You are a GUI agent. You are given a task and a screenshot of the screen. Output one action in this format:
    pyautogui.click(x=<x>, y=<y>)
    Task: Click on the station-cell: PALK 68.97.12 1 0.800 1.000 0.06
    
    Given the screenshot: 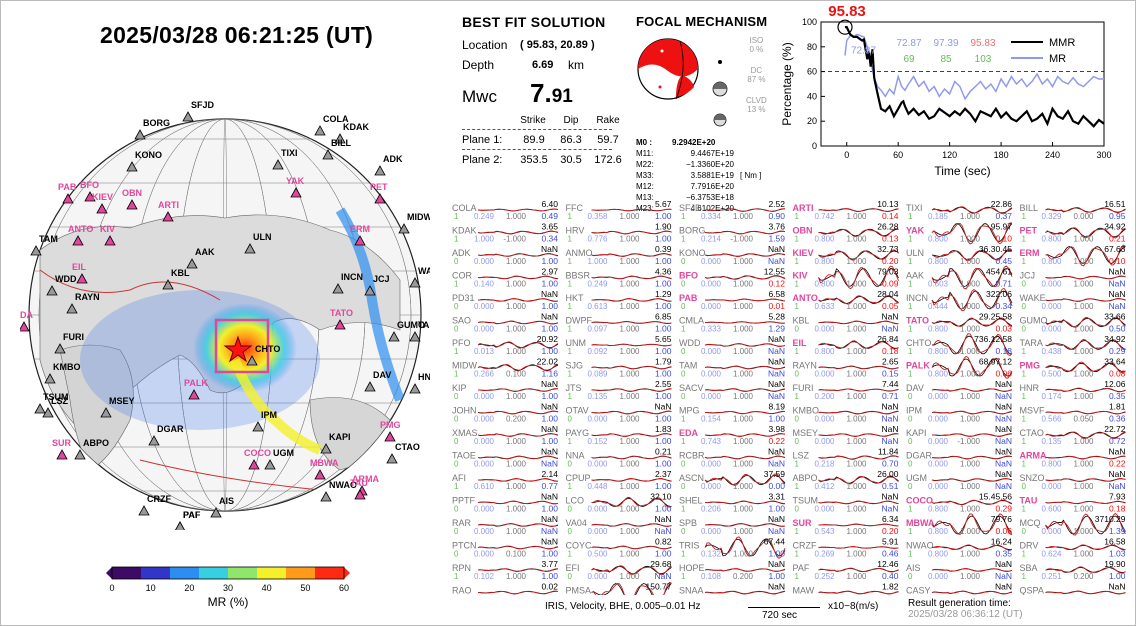 What is the action you would take?
    pyautogui.click(x=959, y=367)
    